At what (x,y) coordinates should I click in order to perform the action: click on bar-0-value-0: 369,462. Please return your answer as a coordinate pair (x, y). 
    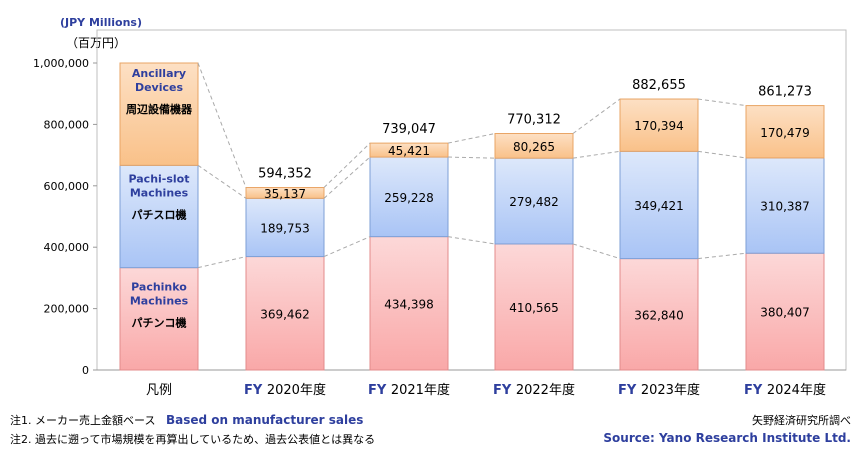
    Looking at the image, I should click on (285, 314).